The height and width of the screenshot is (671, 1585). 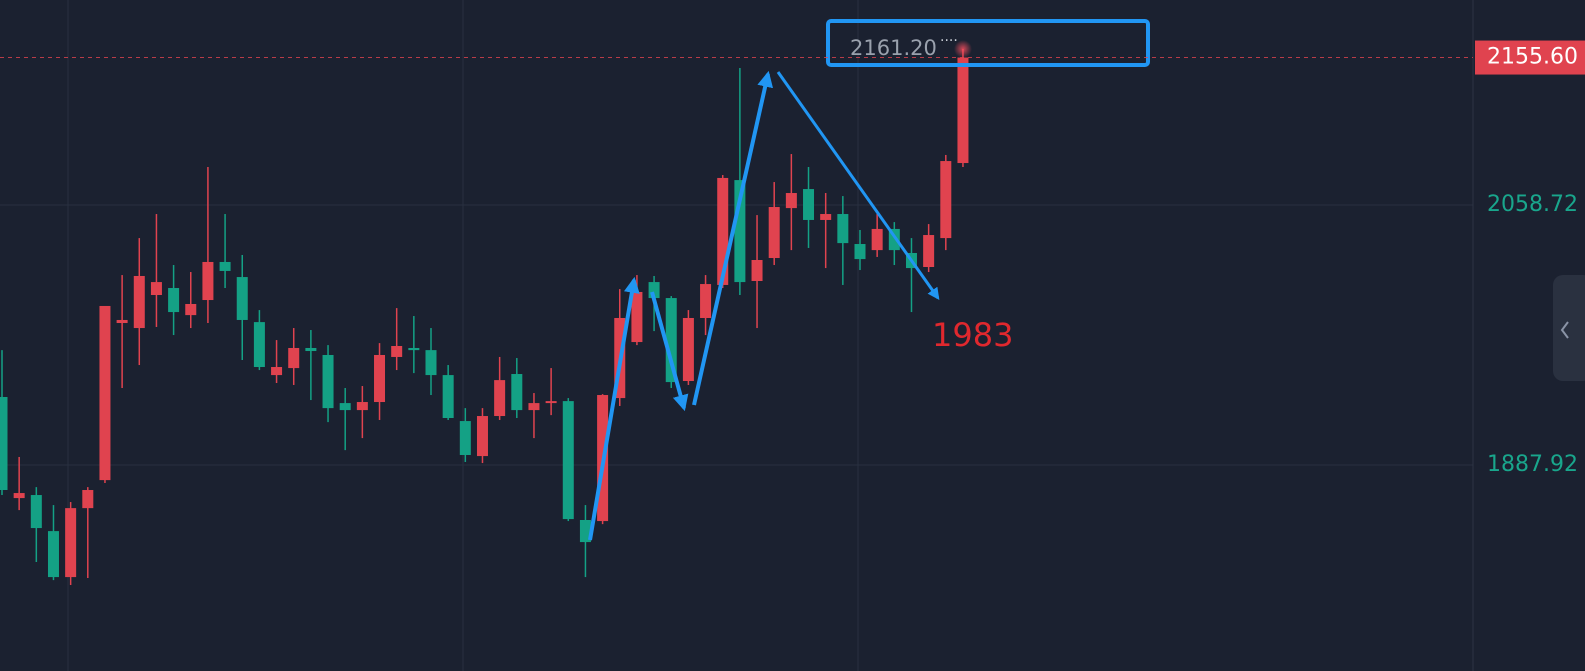 What do you see at coordinates (893, 48) in the screenshot?
I see `high-label: 2161.20` at bounding box center [893, 48].